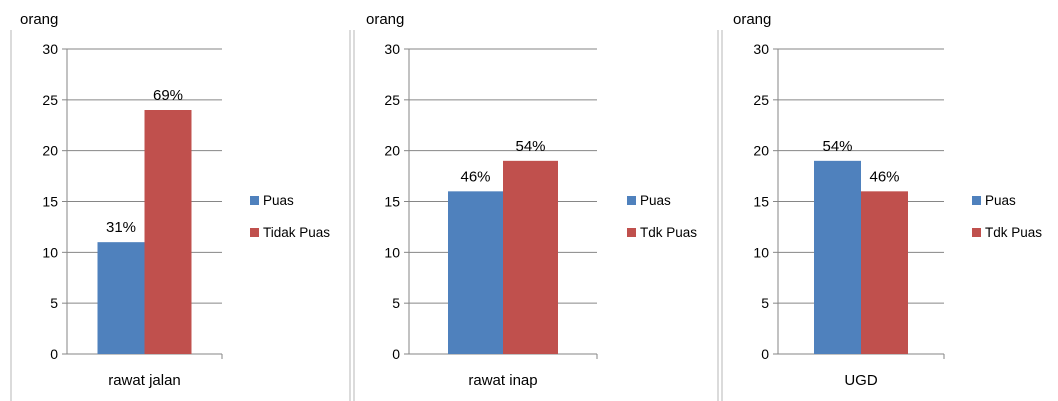 This screenshot has height=401, width=1058. Describe the element at coordinates (861, 380) in the screenshot. I see `category-label: UGD` at that location.